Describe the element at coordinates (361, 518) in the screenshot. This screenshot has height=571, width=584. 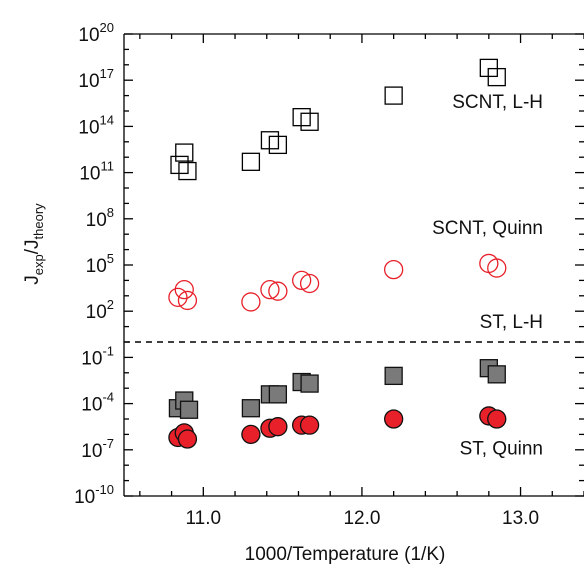
I see `x-tick-label: 12.0` at that location.